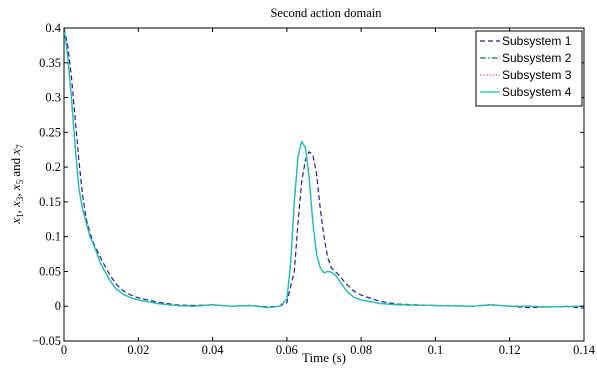  Describe the element at coordinates (287, 350) in the screenshot. I see `x-tick-label: 0.06` at that location.